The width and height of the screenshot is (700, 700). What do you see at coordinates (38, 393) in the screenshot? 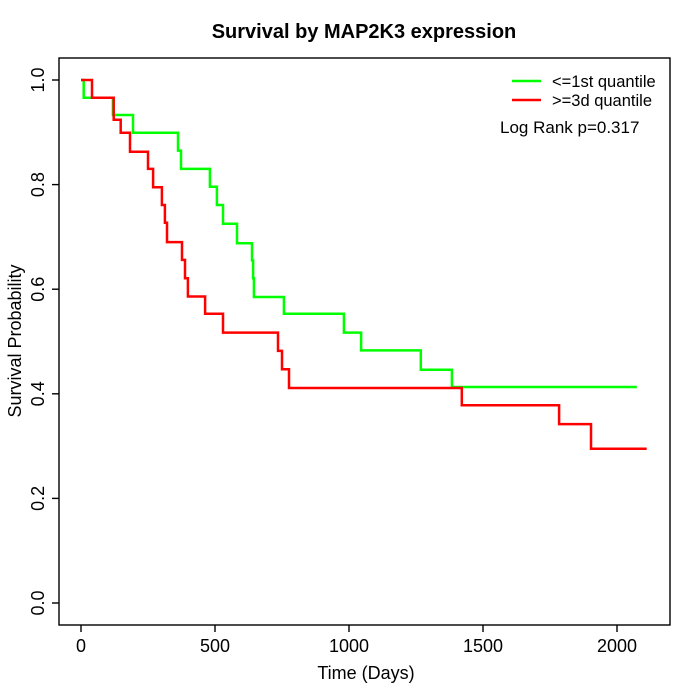
I see `y-tick-label: 0.4` at bounding box center [38, 393].